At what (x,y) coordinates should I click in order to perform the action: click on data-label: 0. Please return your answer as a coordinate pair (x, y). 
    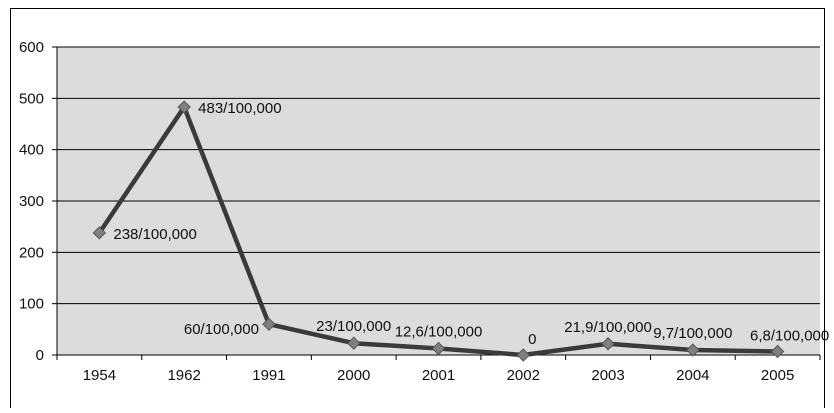
    Looking at the image, I should click on (532, 339).